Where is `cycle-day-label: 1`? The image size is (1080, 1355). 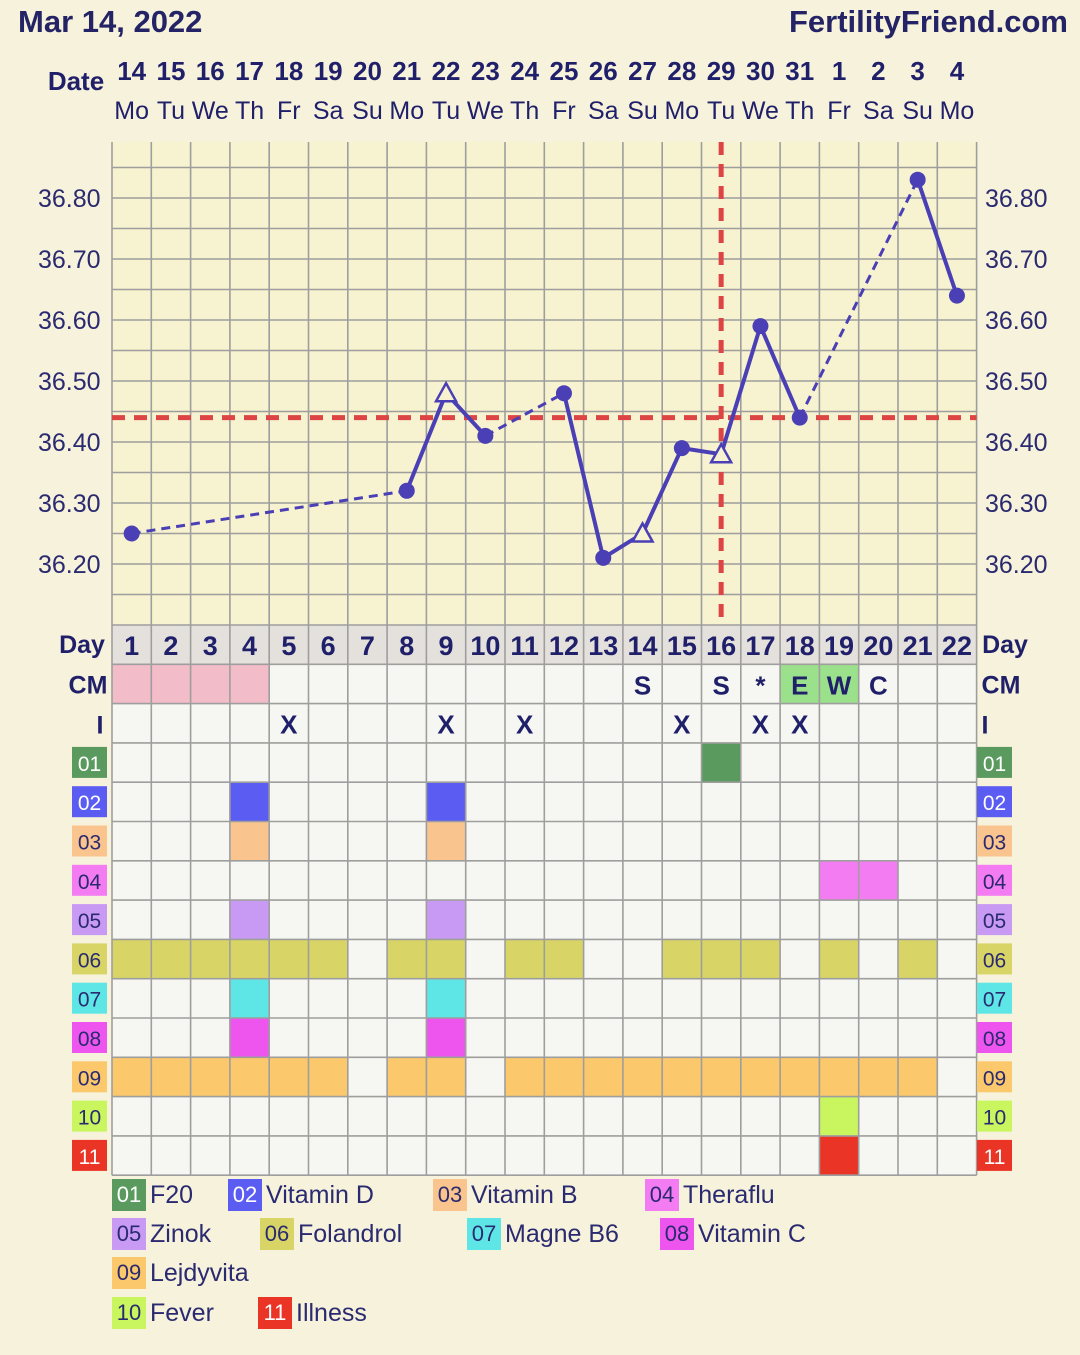
cycle-day-label: 1 is located at coordinates (131, 646).